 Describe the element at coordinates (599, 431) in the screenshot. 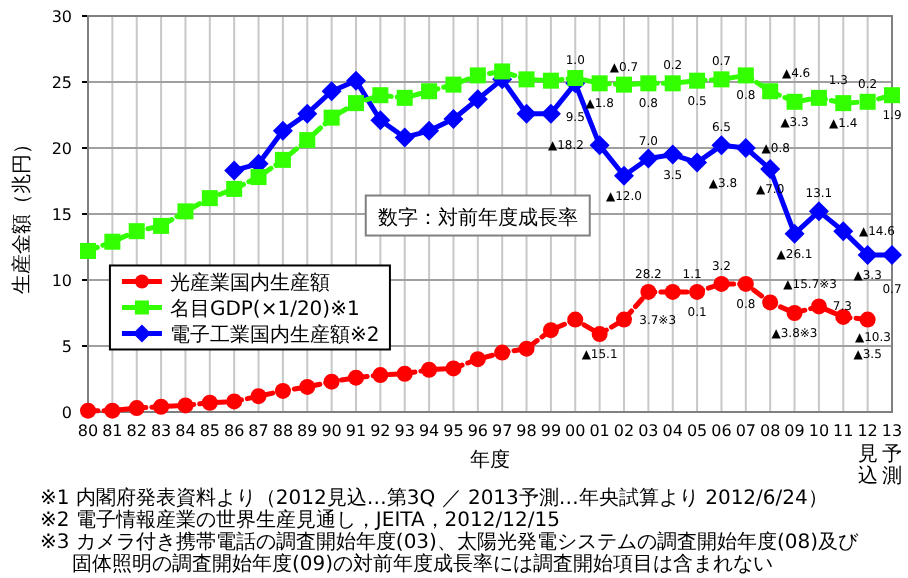

I see `x-tick-label: 01` at that location.